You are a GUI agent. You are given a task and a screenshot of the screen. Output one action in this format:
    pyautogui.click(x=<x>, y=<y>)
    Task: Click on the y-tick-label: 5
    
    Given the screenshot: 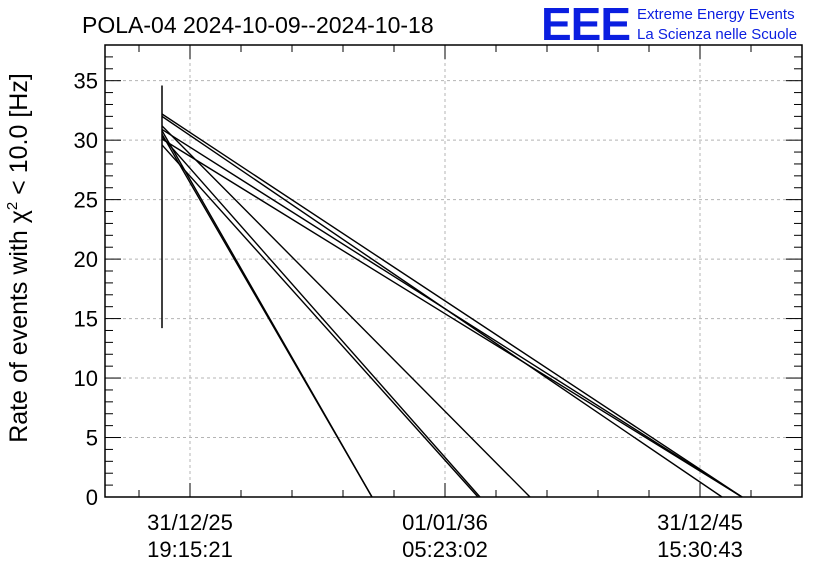 What is the action you would take?
    pyautogui.click(x=92, y=438)
    